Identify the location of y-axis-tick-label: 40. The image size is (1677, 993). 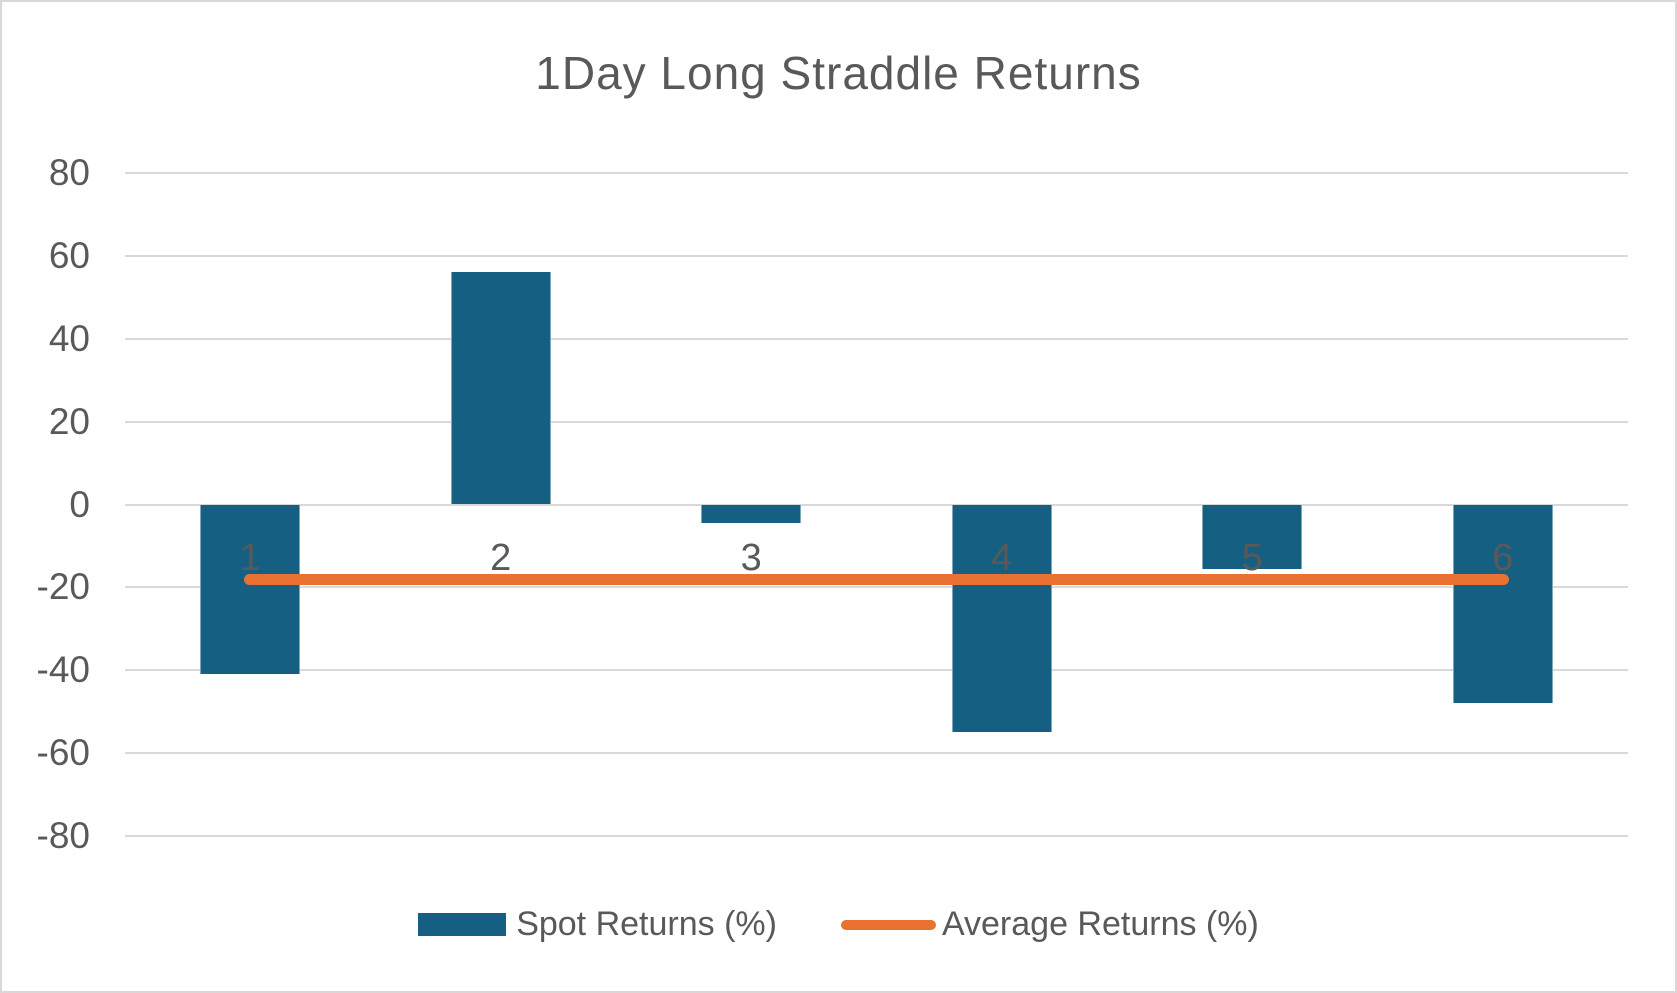
(69, 338).